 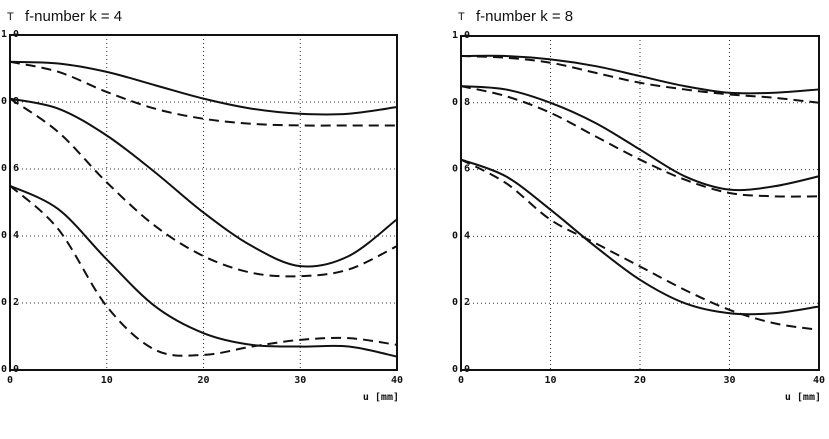 What do you see at coordinates (73, 16) in the screenshot?
I see `chart-title: f-number k = 4` at bounding box center [73, 16].